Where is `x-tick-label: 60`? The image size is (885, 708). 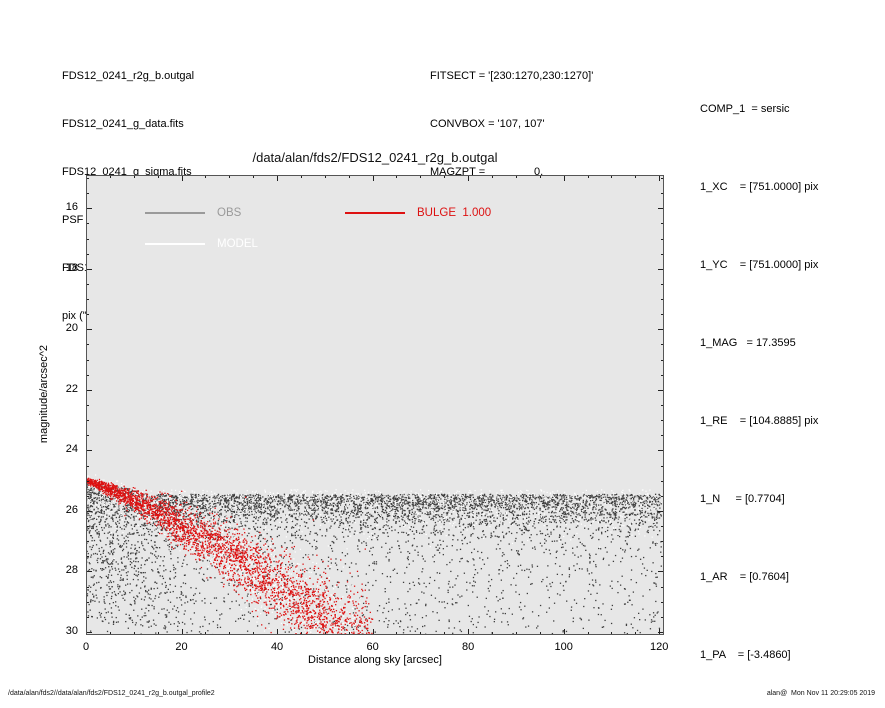
x-tick-label: 60 is located at coordinates (372, 647).